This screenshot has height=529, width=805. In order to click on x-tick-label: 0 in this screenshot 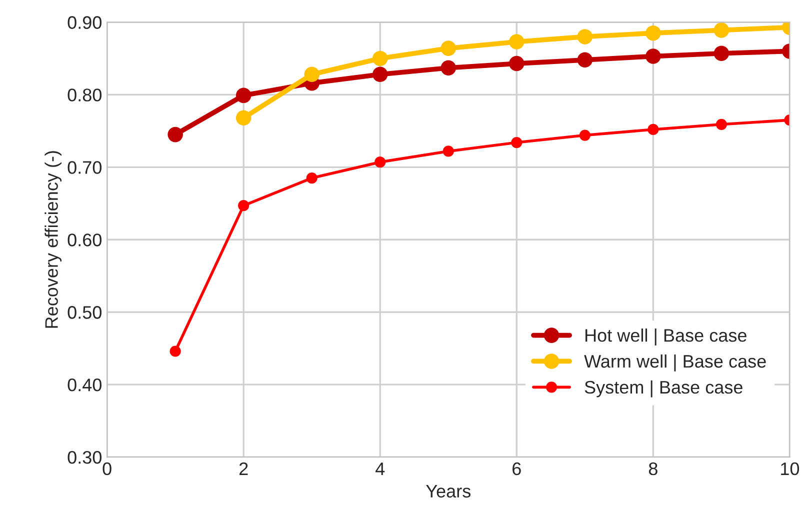, I will do `click(107, 469)`.